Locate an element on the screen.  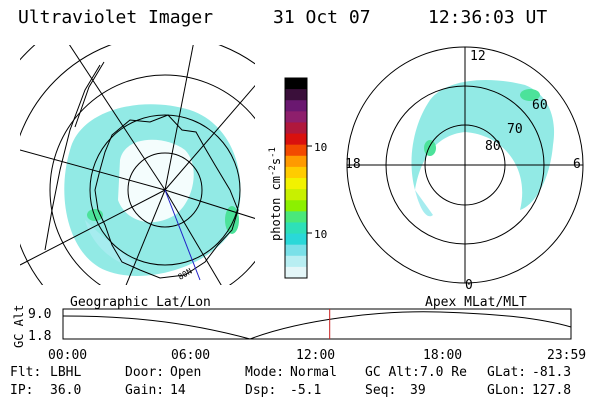
ip-value: 36.0 is located at coordinates (66, 390).